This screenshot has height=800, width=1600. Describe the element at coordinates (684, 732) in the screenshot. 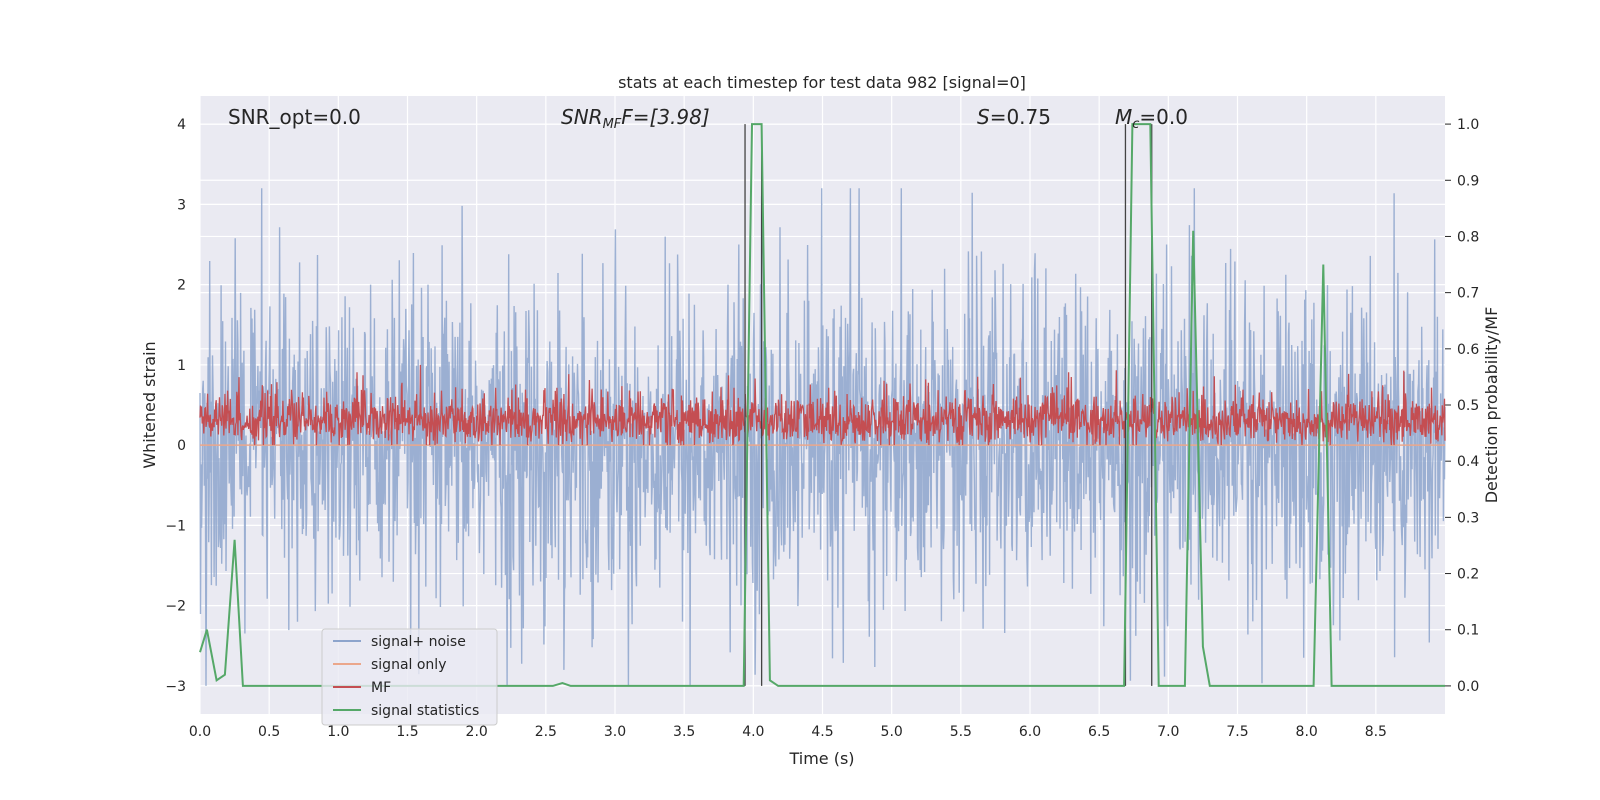

I see `x-tick-label: 3.5` at that location.